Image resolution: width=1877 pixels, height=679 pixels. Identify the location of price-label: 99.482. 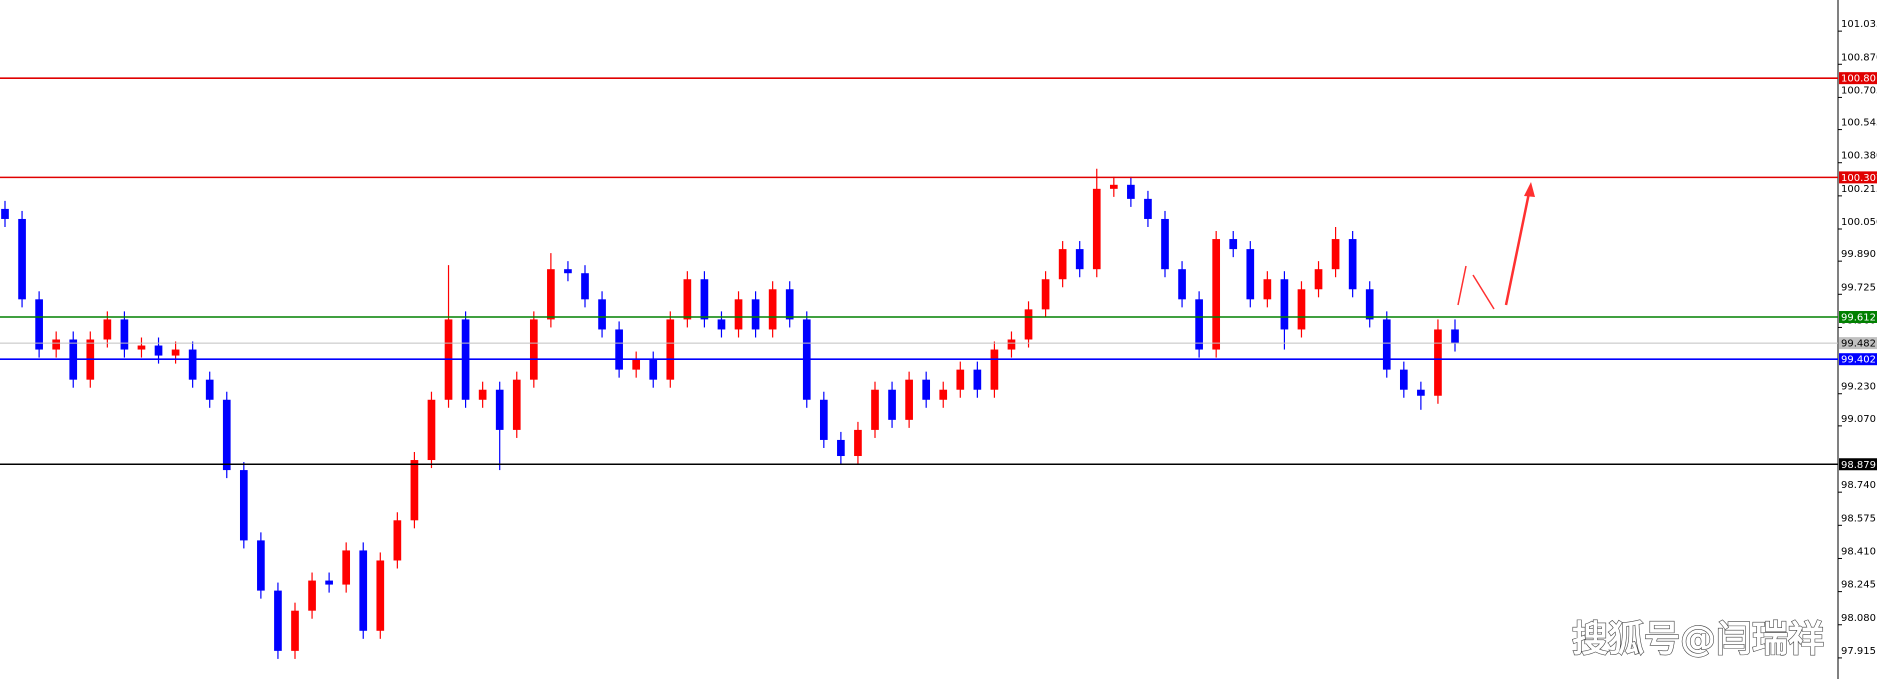
(1858, 344).